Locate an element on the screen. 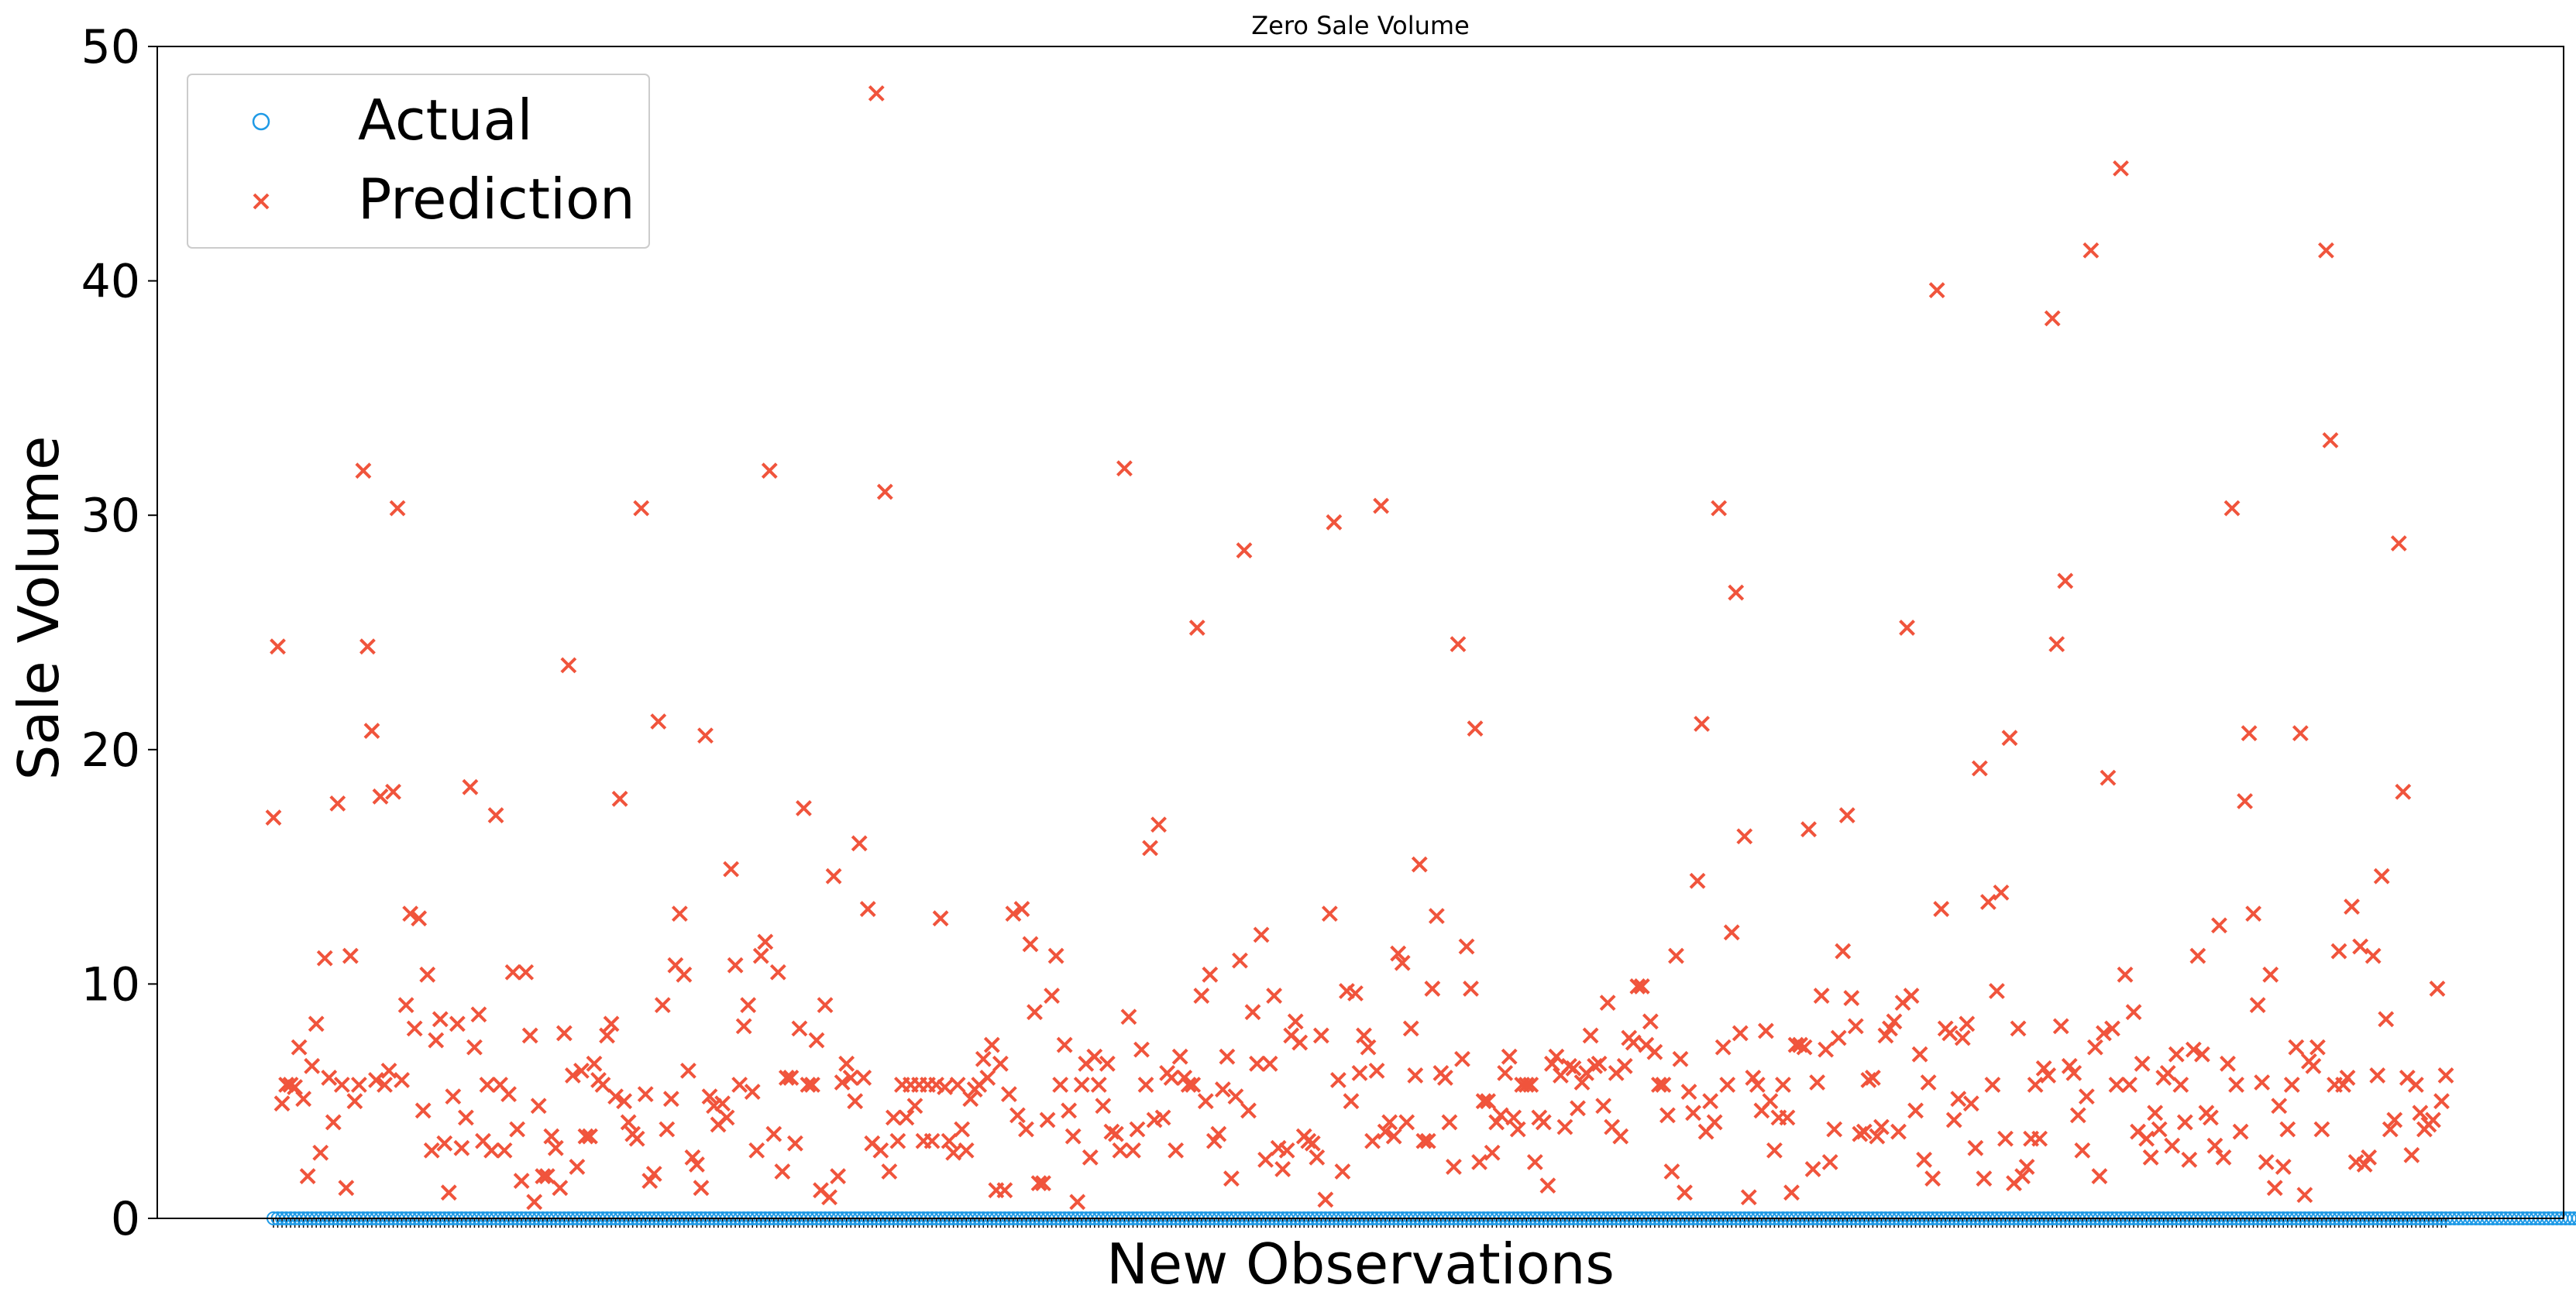 This screenshot has height=1309, width=2576. legend-item-prediction: Prediction is located at coordinates (444, 199).